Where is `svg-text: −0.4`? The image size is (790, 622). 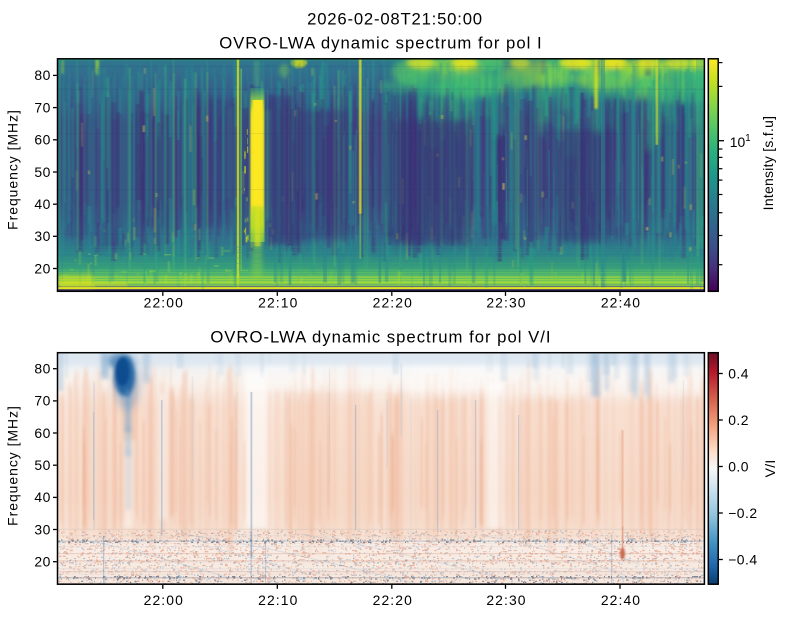 svg-text: −0.4 is located at coordinates (742, 559).